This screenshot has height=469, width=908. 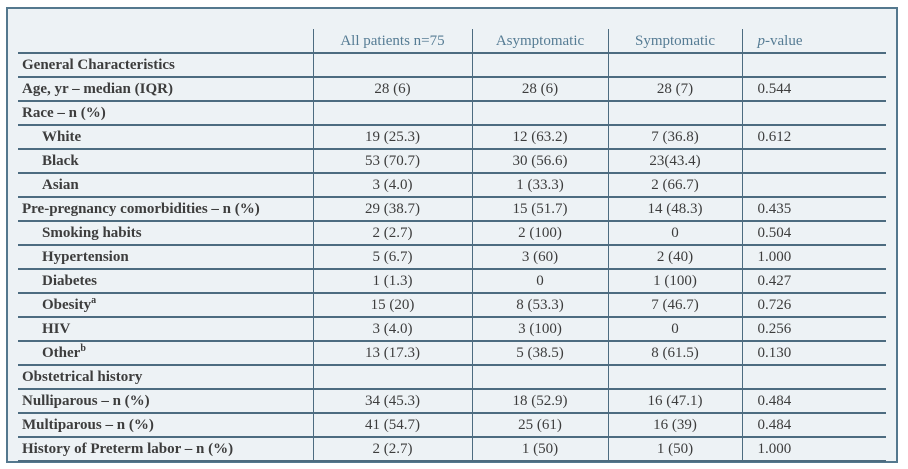 I want to click on cell-all-patients: 5 (6.7), so click(x=392, y=257).